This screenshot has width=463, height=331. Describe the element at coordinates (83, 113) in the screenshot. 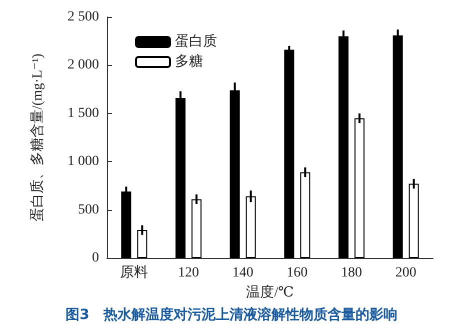

I see `y-tick-label: 1 500` at that location.